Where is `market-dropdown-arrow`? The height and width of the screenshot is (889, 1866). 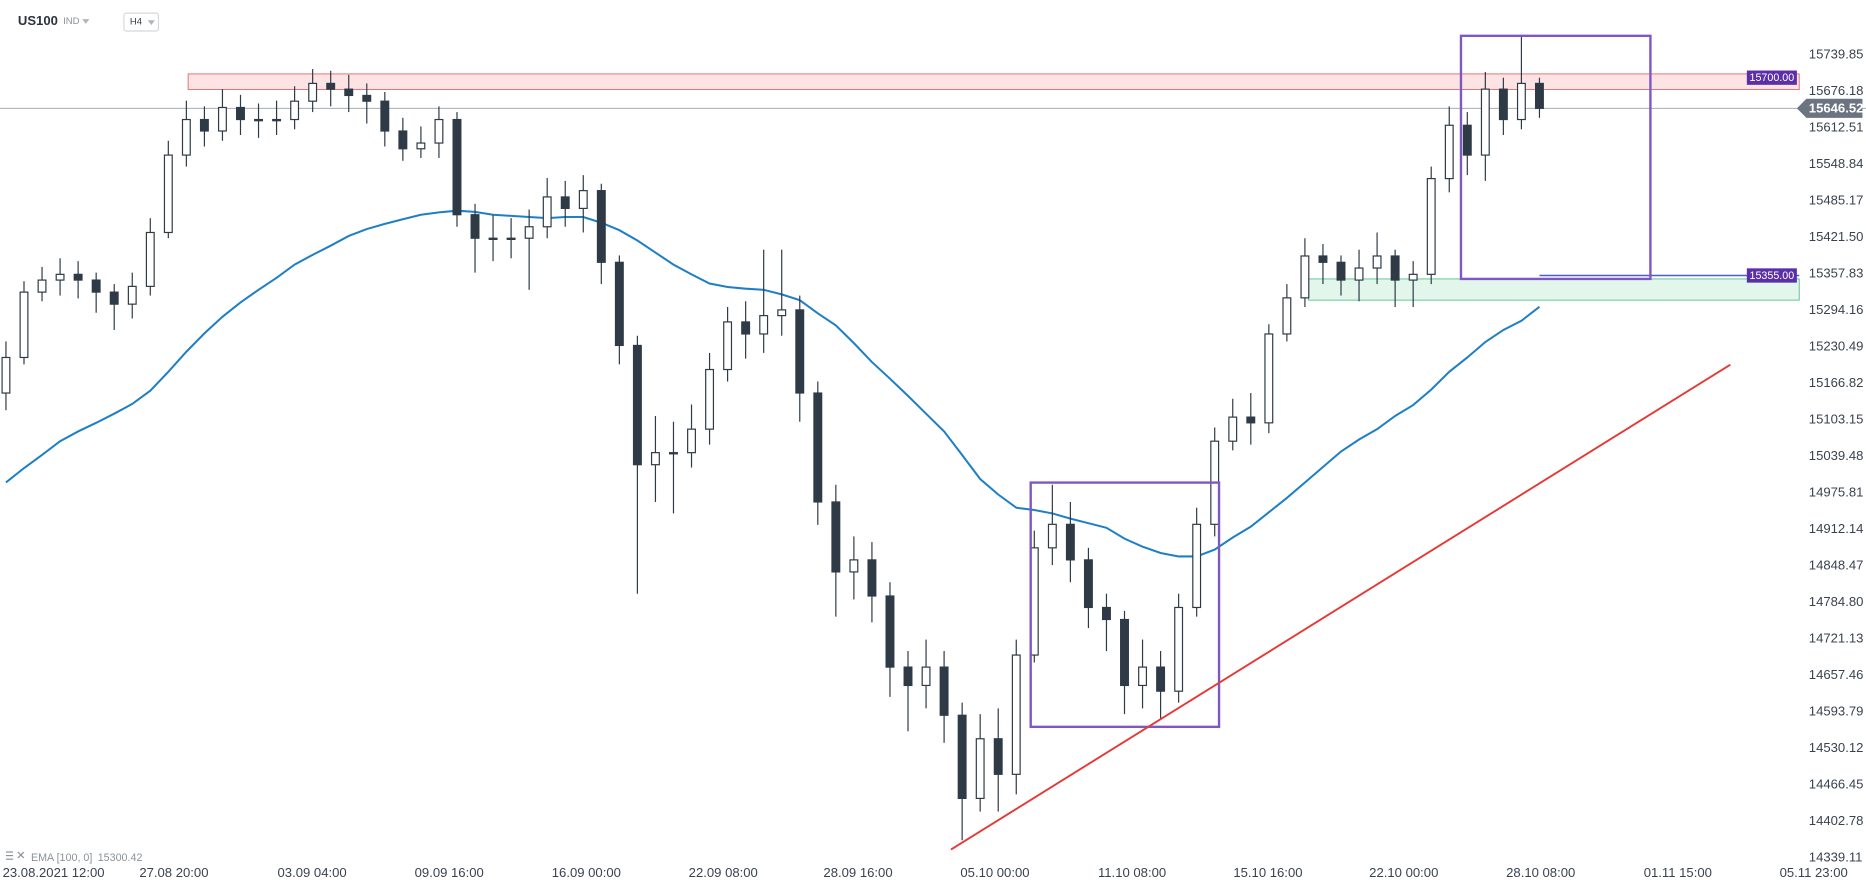
market-dropdown-arrow is located at coordinates (86, 21).